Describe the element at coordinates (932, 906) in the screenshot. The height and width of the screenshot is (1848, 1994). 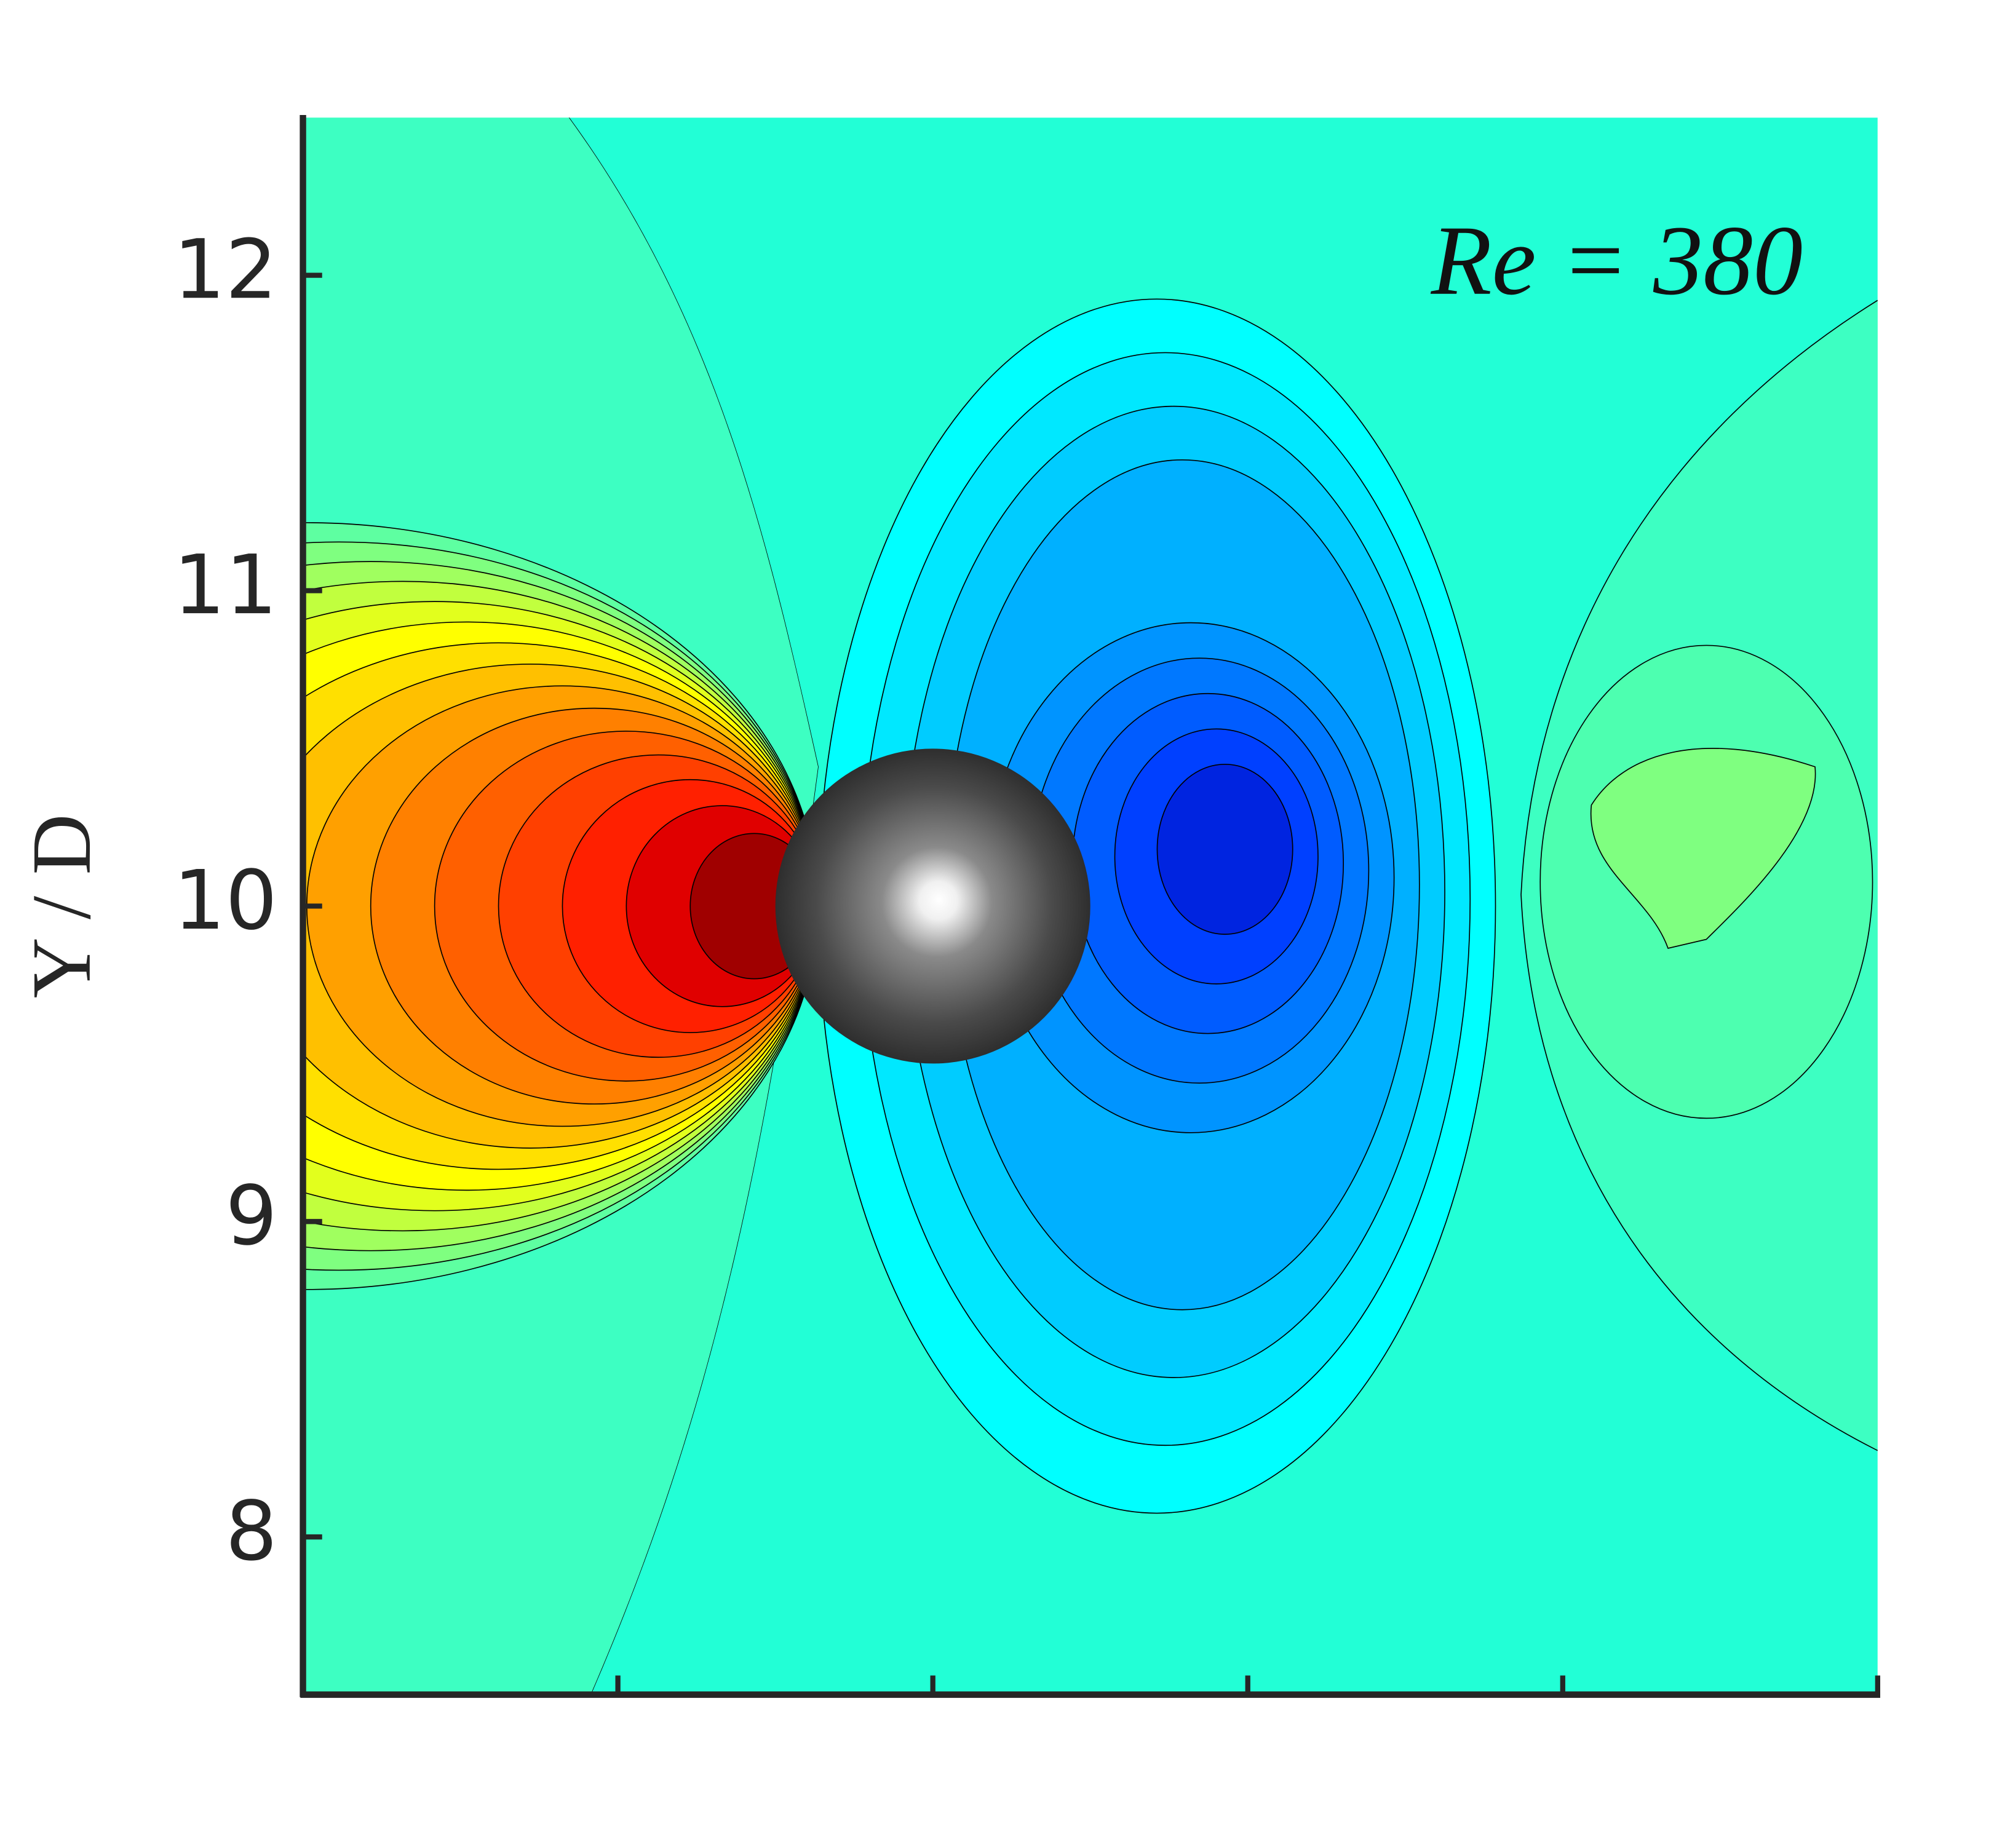
I see `sphere` at that location.